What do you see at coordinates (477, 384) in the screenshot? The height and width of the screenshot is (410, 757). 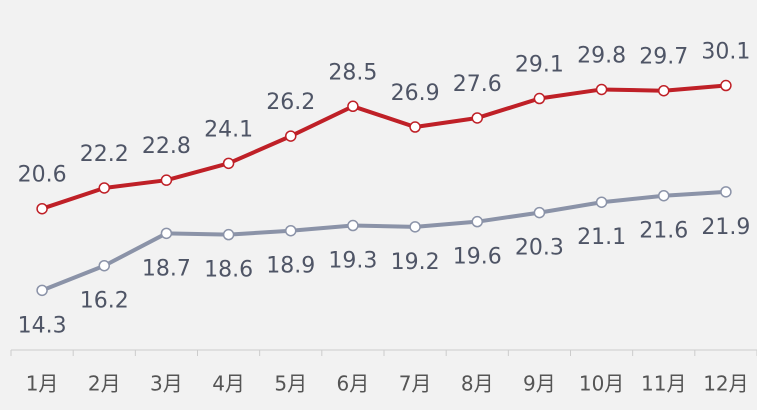 I see `x-tick-label: 8月` at bounding box center [477, 384].